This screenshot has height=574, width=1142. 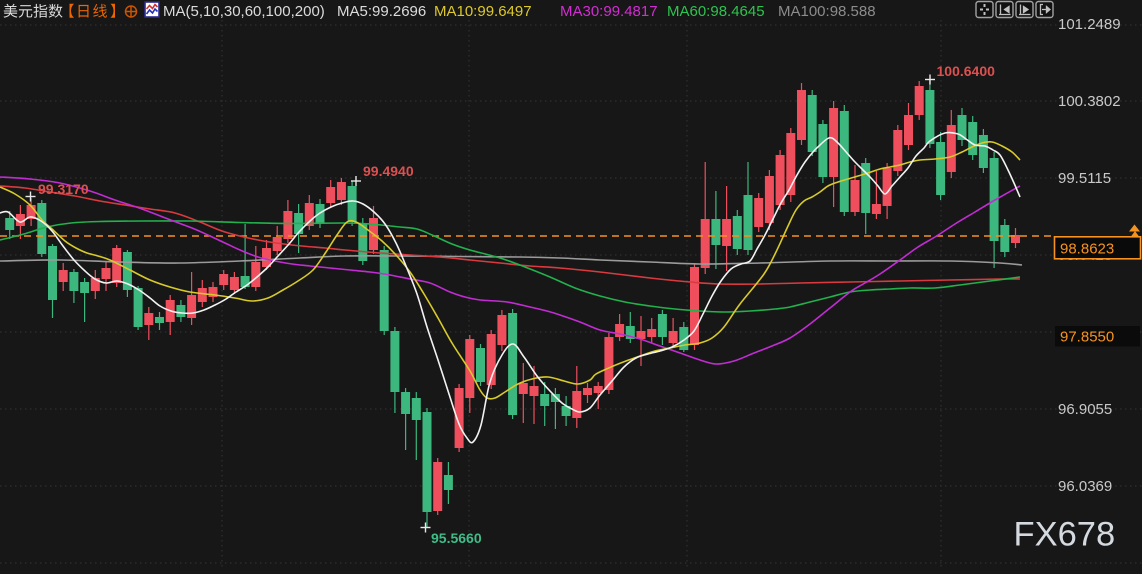 What do you see at coordinates (1087, 249) in the screenshot?
I see `svg-text: 98.8623` at bounding box center [1087, 249].